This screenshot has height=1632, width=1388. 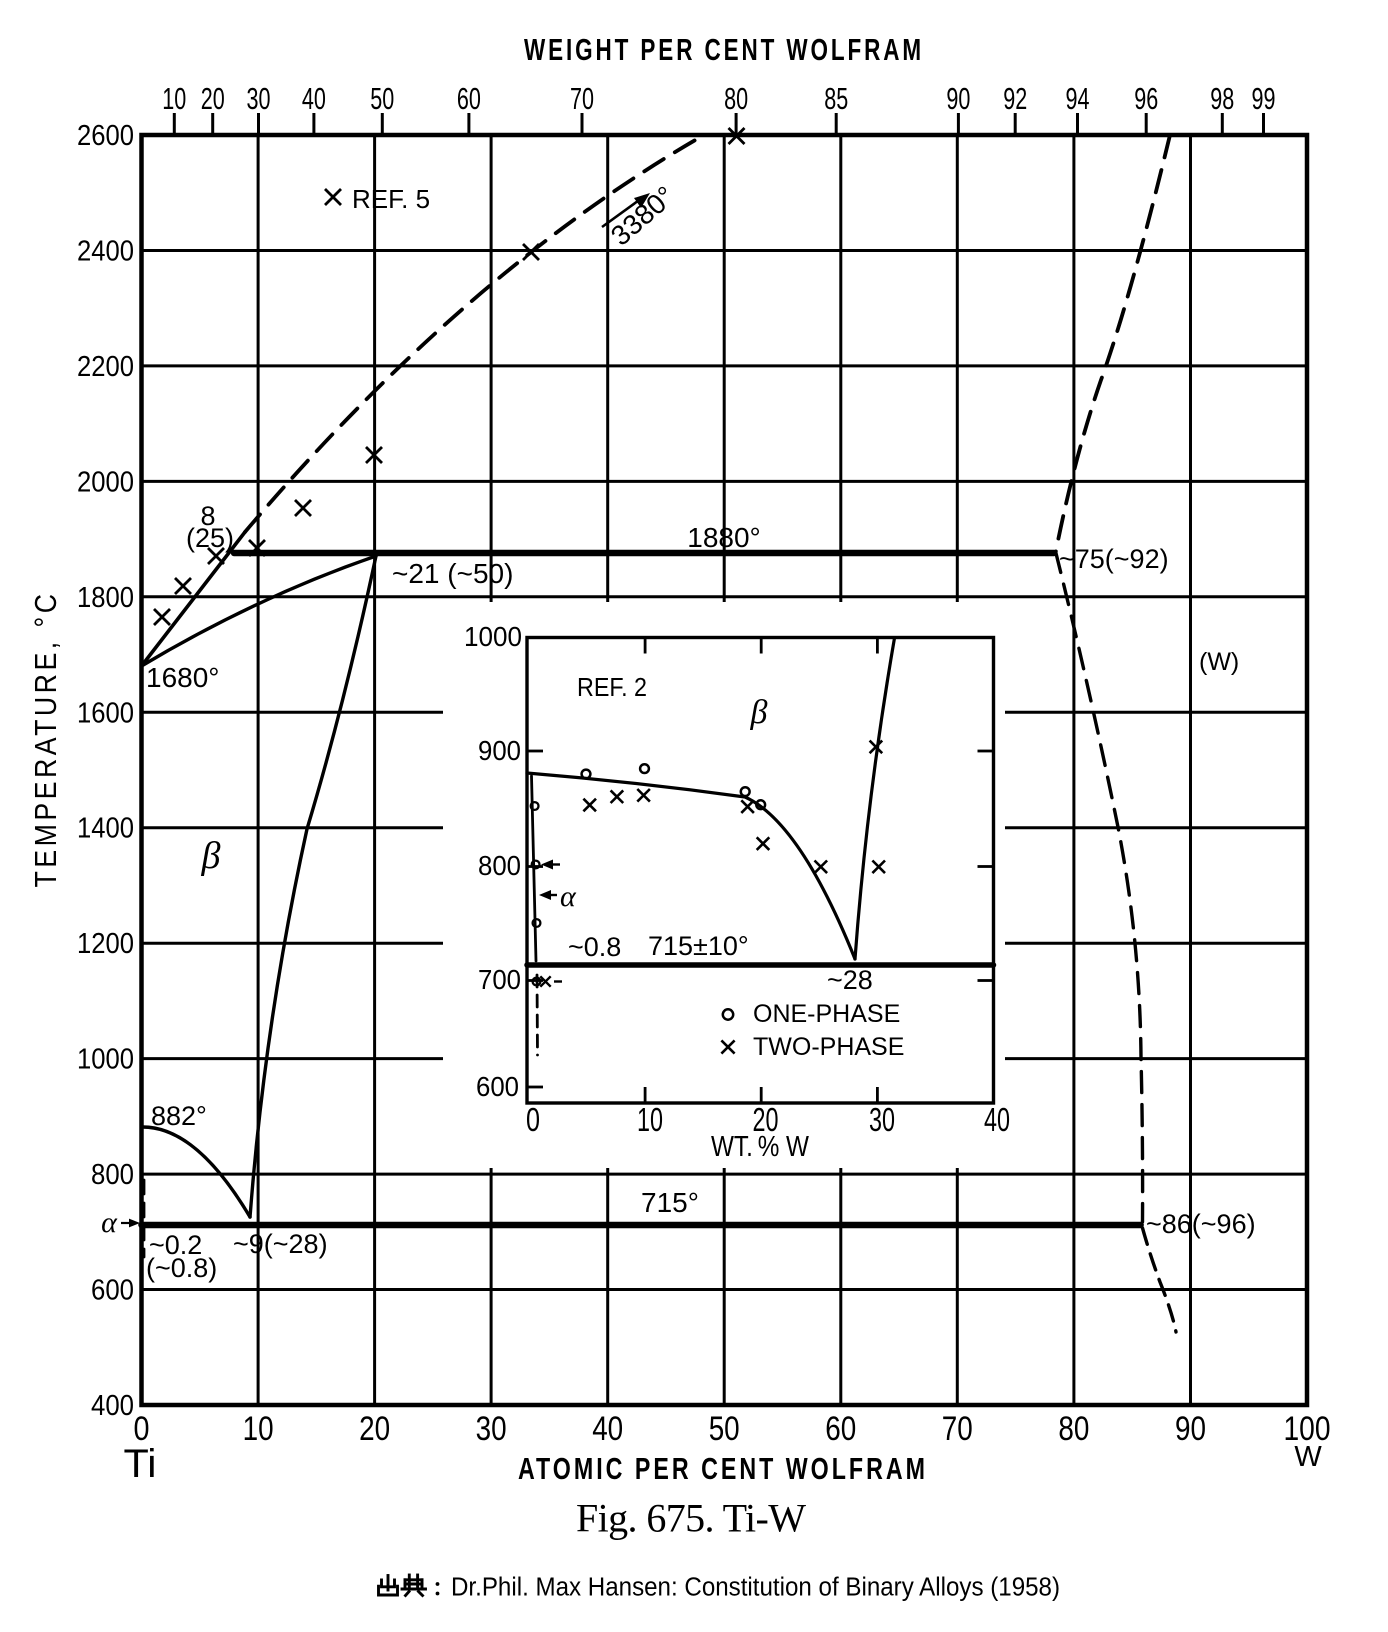 What do you see at coordinates (850, 980) in the screenshot?
I see `svg-text: ~28` at bounding box center [850, 980].